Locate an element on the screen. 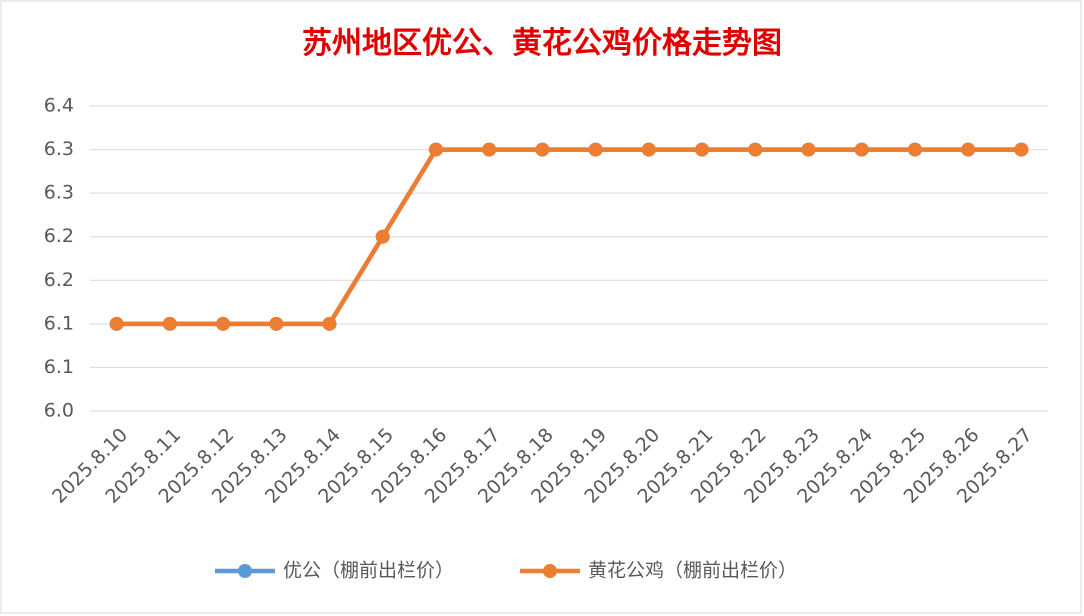  y-tick-label: 6.0 is located at coordinates (59, 411).